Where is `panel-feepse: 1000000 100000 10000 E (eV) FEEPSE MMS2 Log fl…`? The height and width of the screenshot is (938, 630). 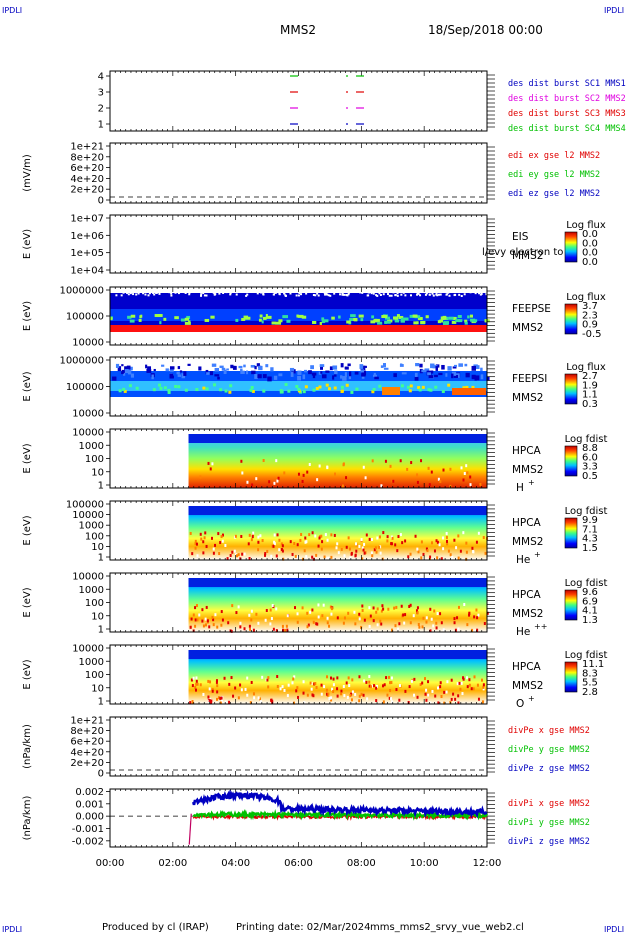 panel-feepse: 1000000 100000 10000 E (eV) FEEPSE MMS2 Log fl… is located at coordinates (314, 317).